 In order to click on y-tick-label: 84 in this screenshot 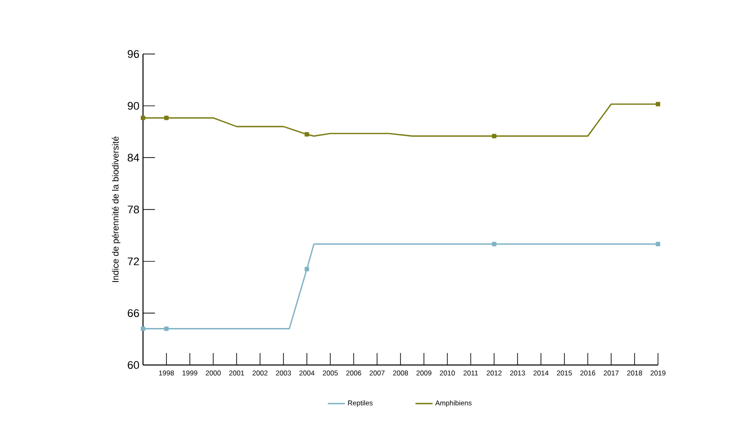, I will do `click(134, 158)`.